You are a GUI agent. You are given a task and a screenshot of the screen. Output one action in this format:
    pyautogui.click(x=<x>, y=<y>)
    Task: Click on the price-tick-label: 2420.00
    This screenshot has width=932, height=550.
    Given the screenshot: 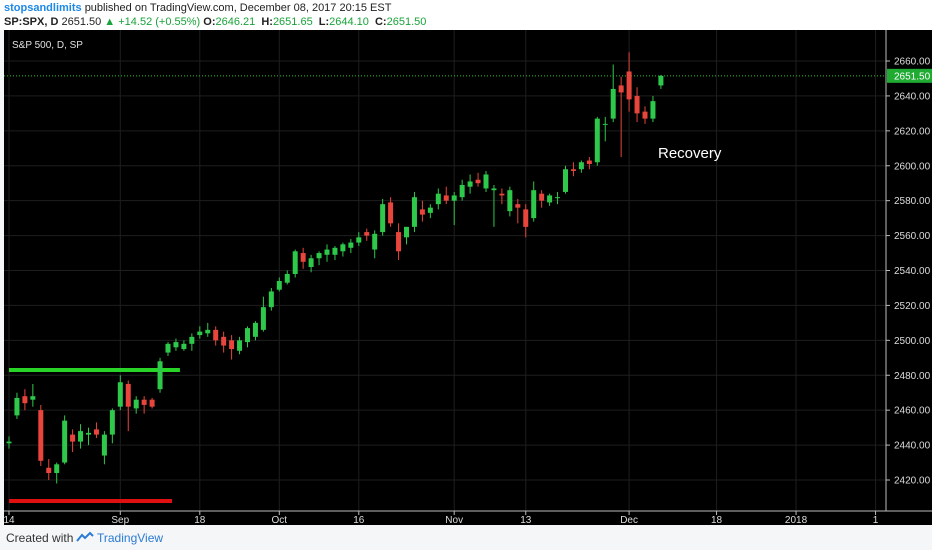 What is the action you would take?
    pyautogui.click(x=912, y=481)
    